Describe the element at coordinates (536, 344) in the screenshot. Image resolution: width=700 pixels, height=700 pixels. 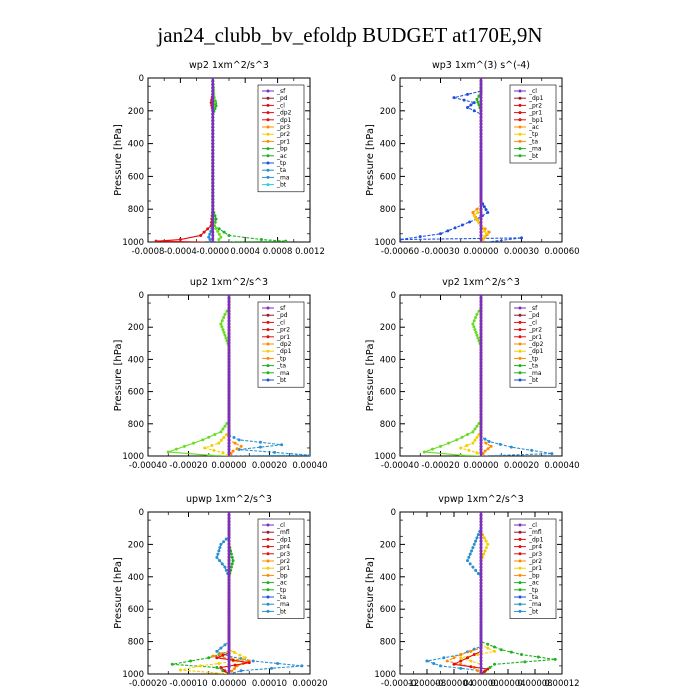
I see `legend-label: _dp2` at that location.